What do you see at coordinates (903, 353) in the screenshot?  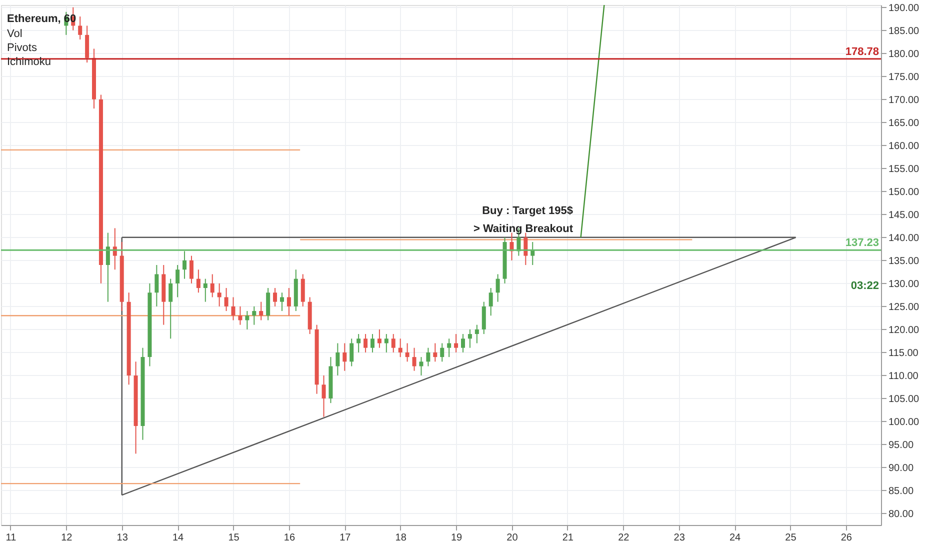 I see `y-tick-label: 115.00` at bounding box center [903, 353].